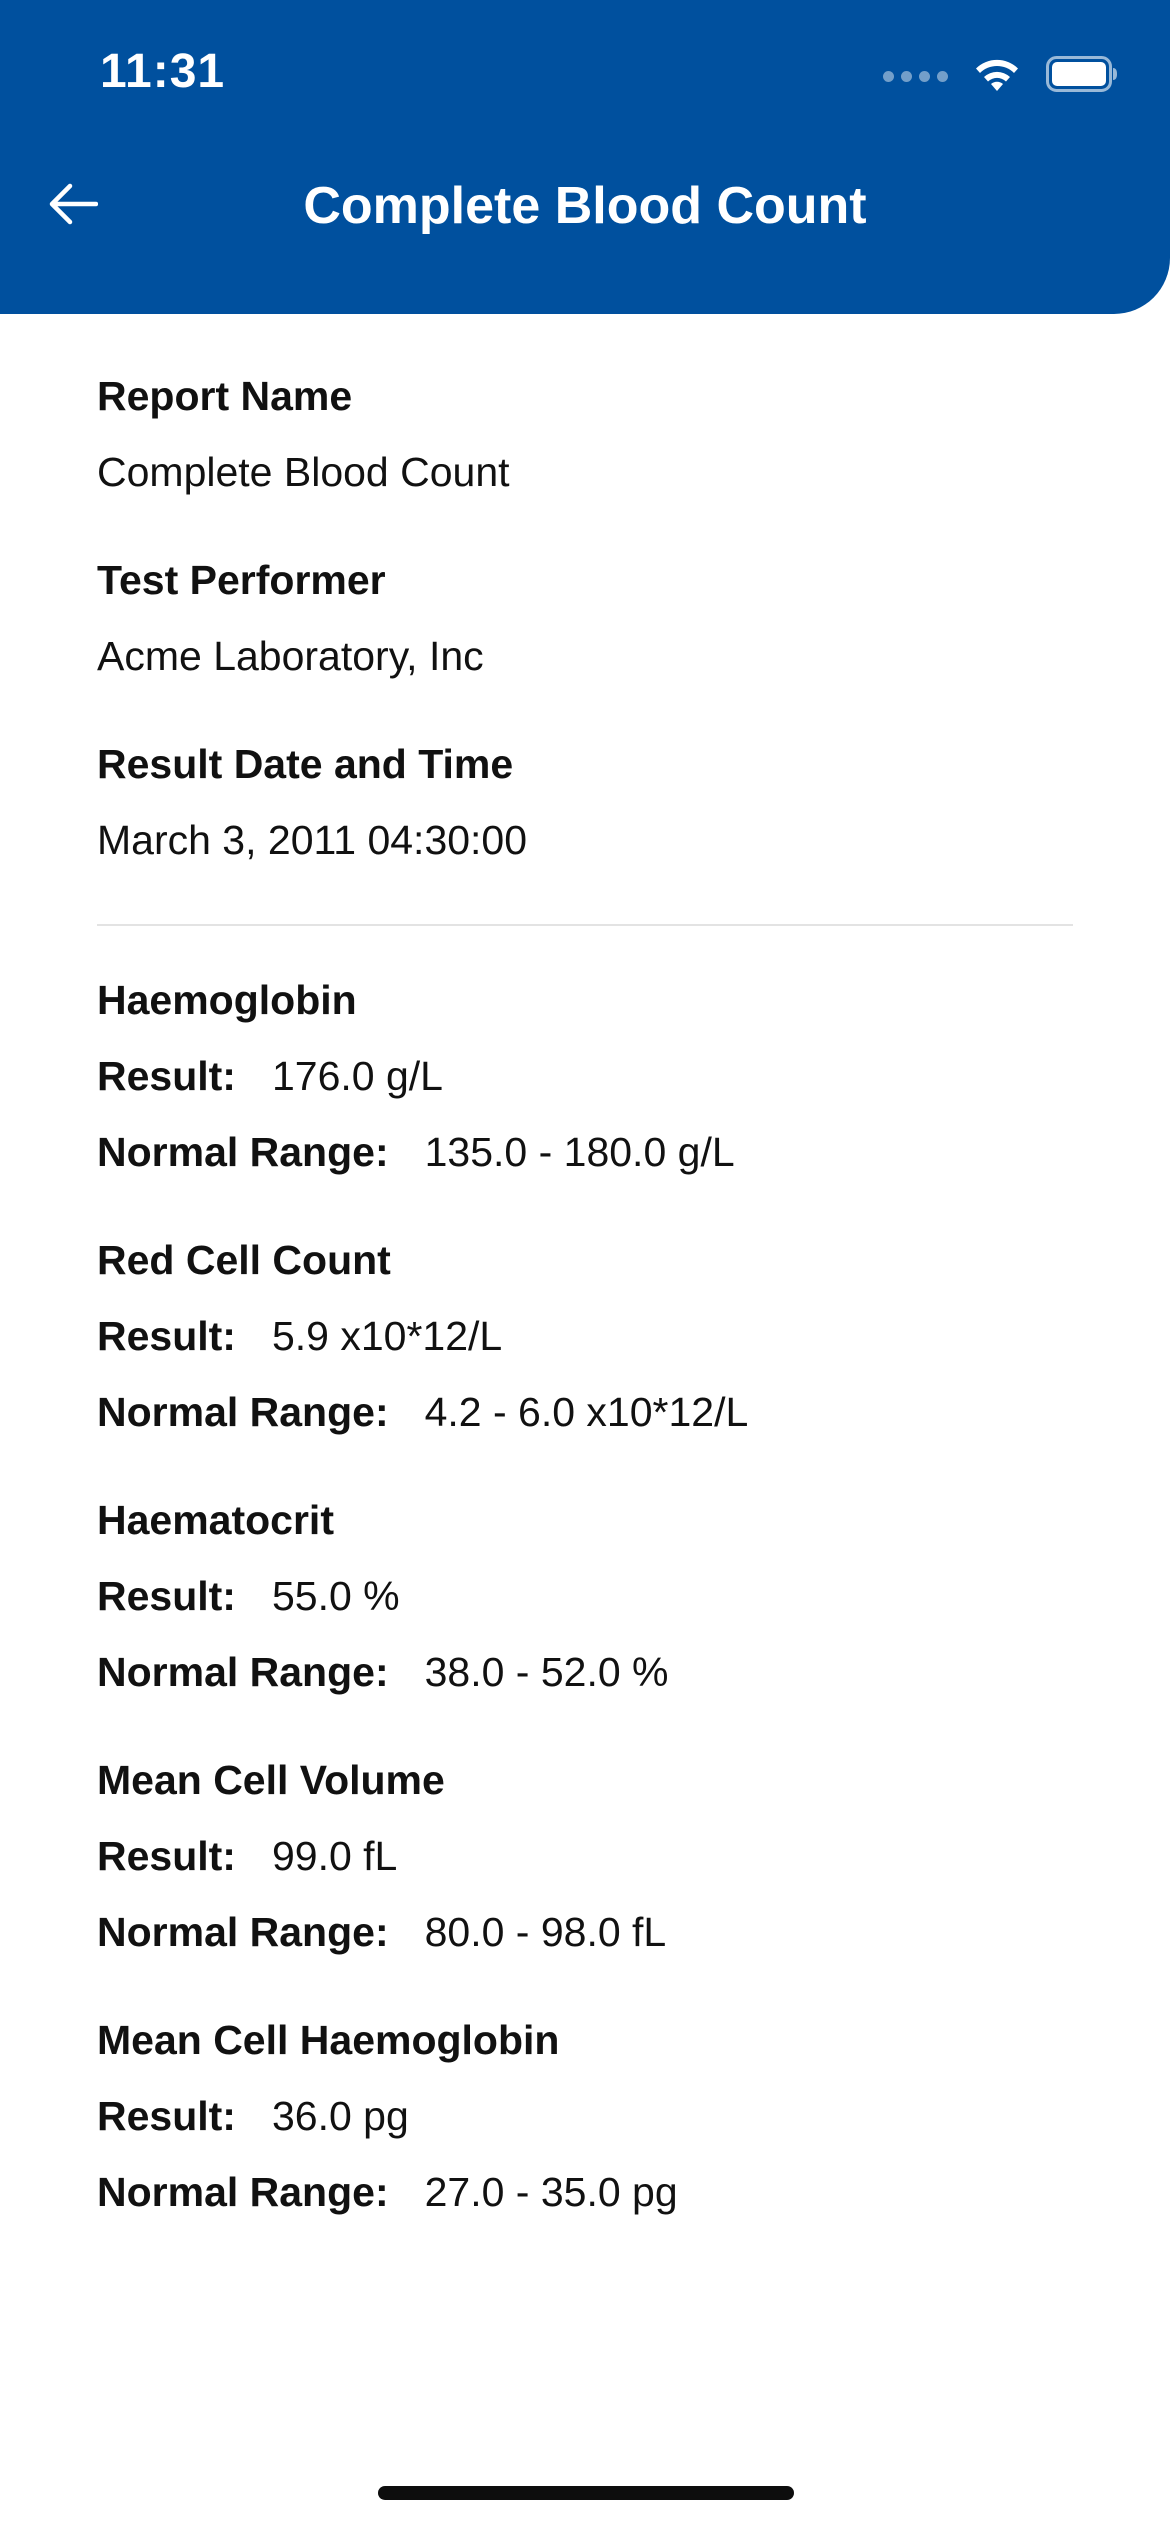 Image resolution: width=1170 pixels, height=2532 pixels. What do you see at coordinates (915, 76) in the screenshot?
I see `cellular-signal-icon` at bounding box center [915, 76].